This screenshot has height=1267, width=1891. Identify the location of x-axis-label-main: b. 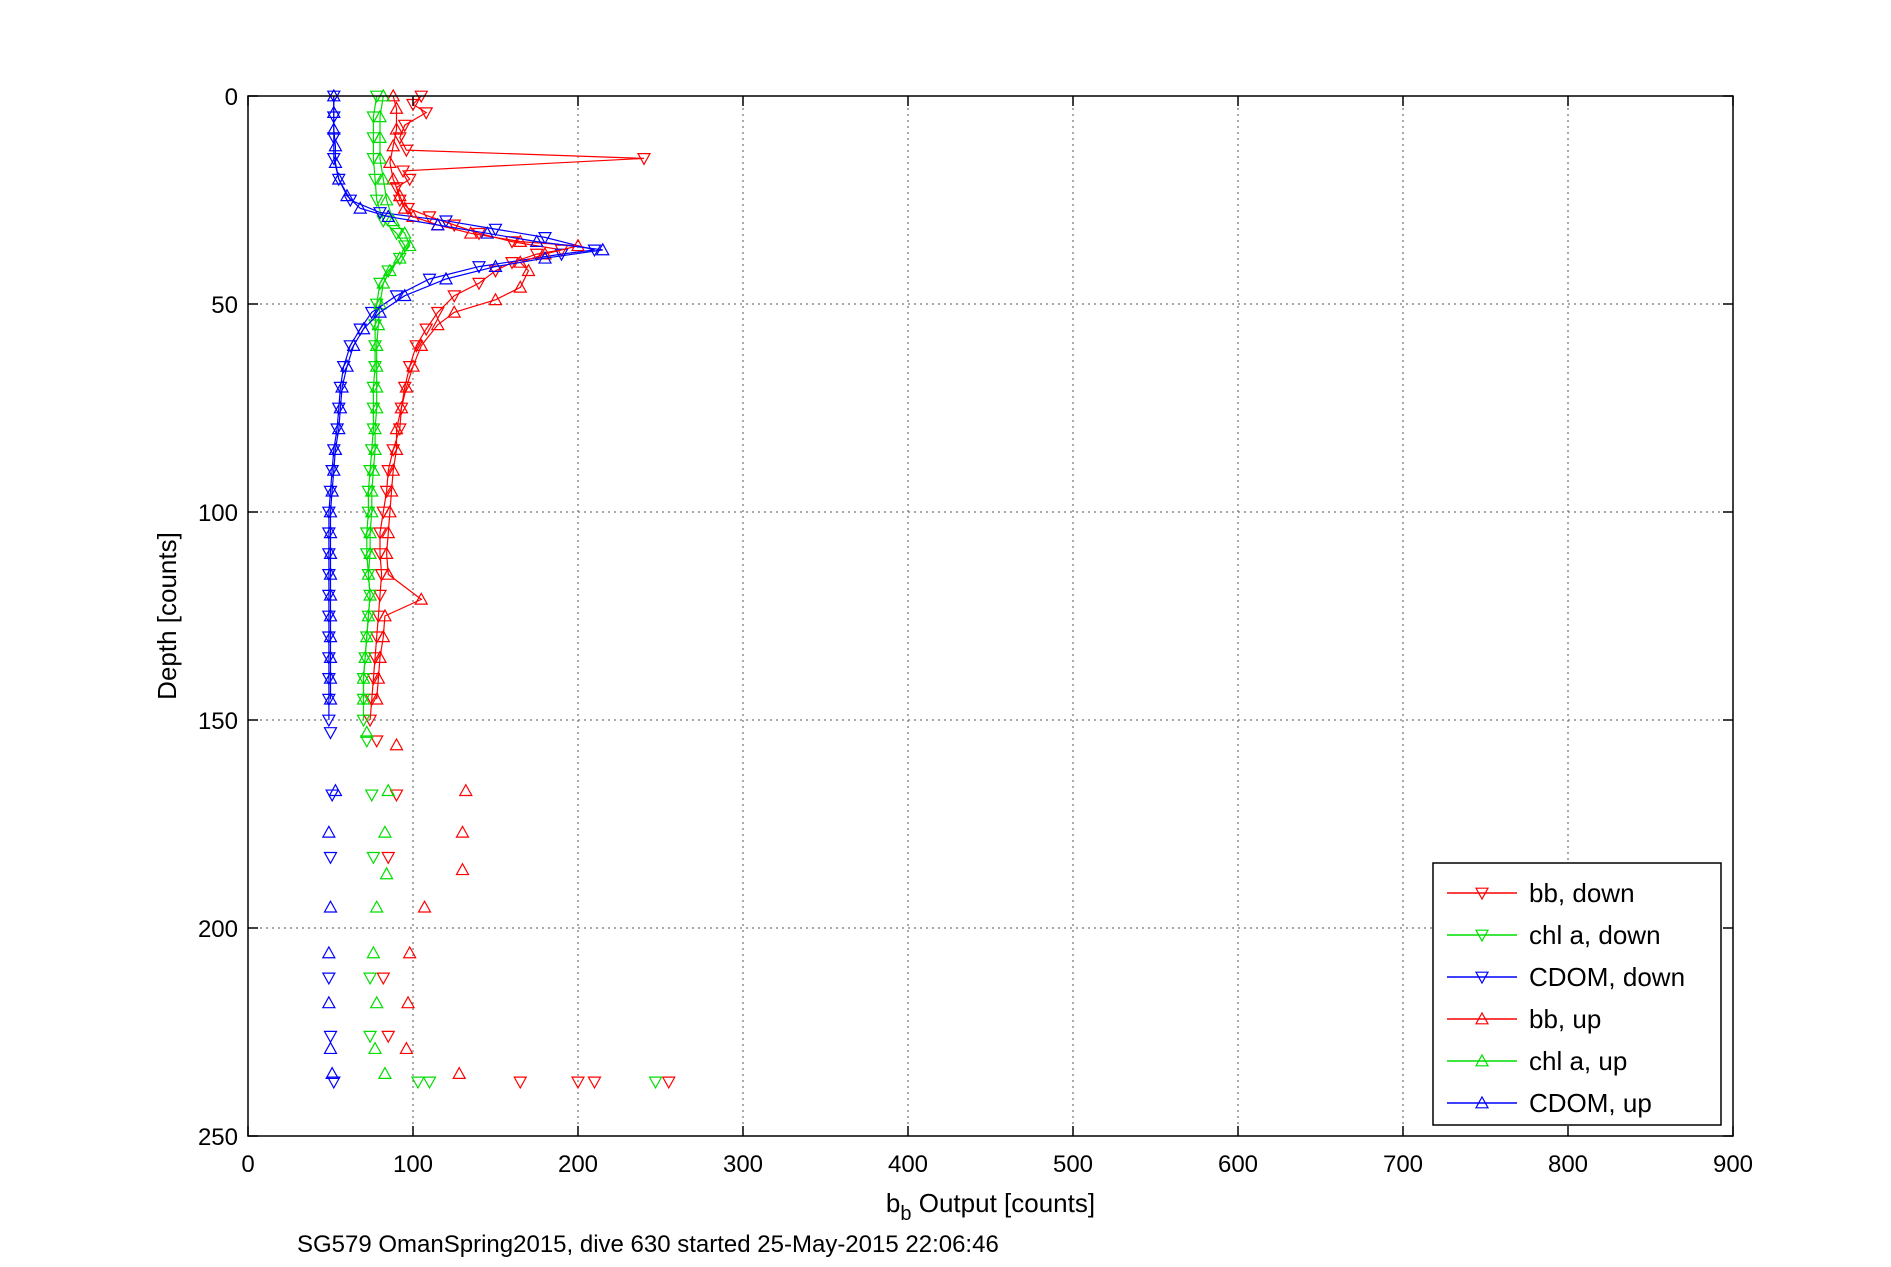
(893, 1203).